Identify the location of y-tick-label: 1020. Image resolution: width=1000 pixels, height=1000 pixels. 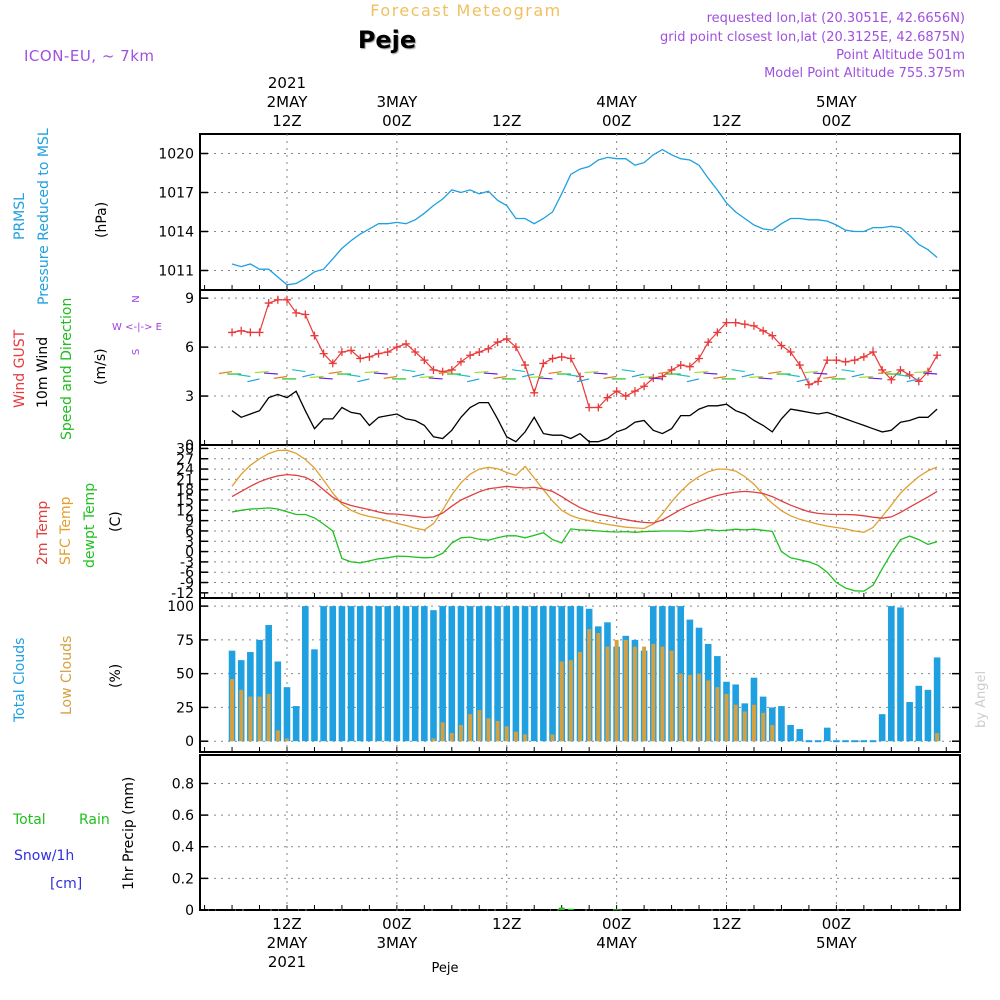
(176, 155).